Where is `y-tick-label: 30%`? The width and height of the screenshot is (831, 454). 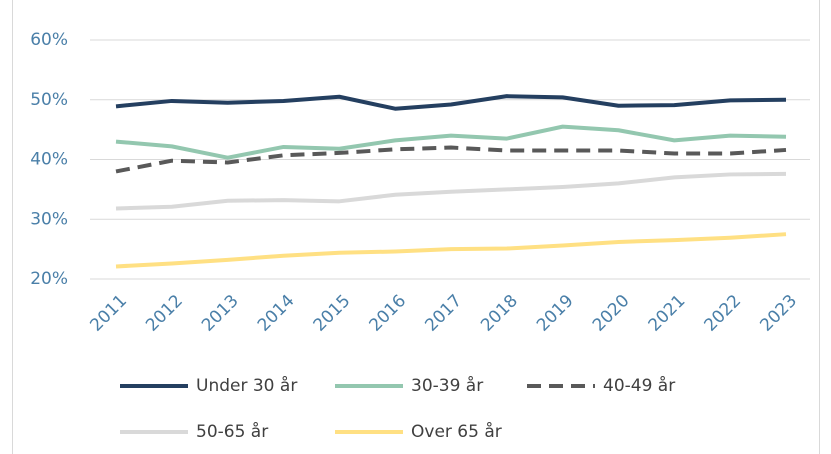
y-tick-label: 30% is located at coordinates (49, 219).